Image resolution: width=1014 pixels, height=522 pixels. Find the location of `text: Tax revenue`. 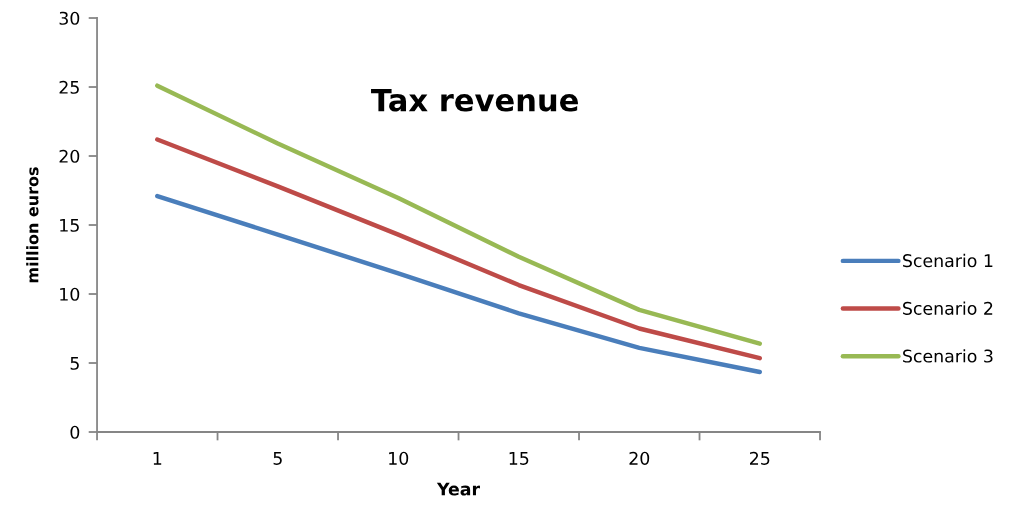

text: Tax revenue is located at coordinates (474, 100).